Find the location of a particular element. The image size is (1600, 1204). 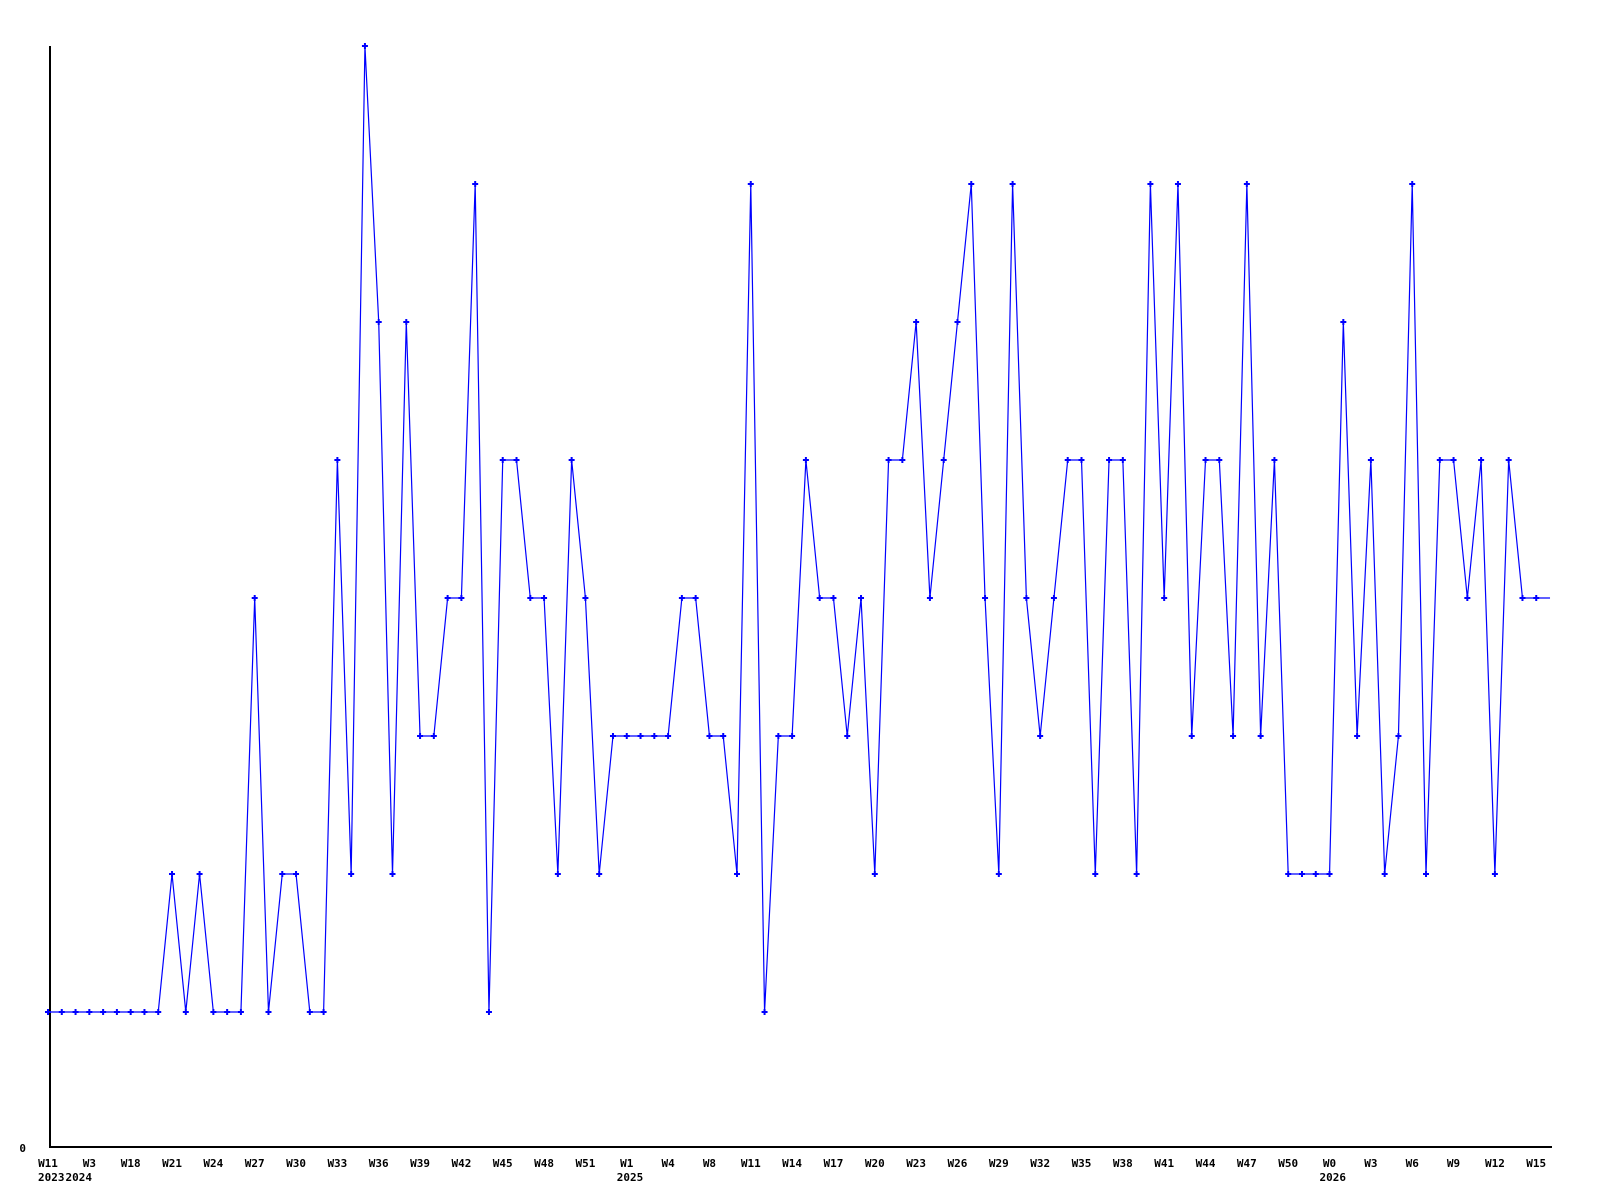

x-tick-label: W27 is located at coordinates (255, 1163).